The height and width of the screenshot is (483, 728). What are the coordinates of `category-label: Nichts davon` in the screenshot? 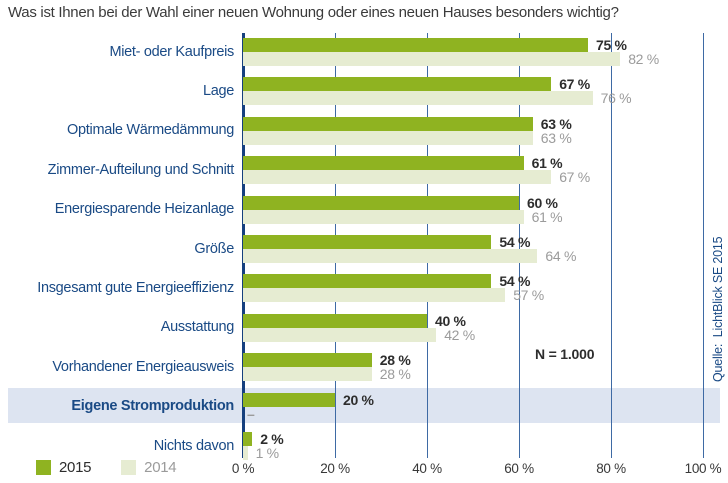 It's located at (194, 445).